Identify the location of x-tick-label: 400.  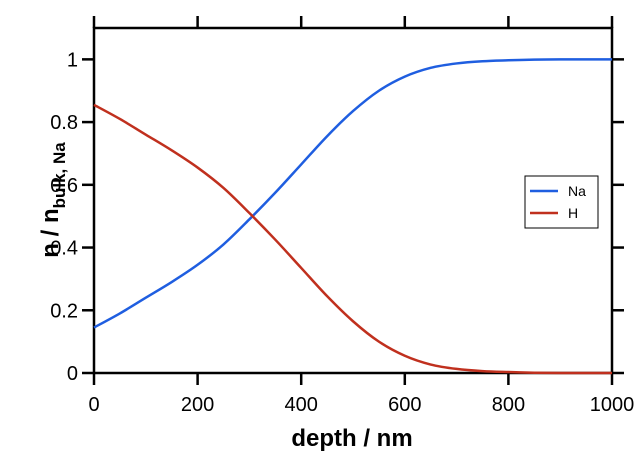
(301, 405).